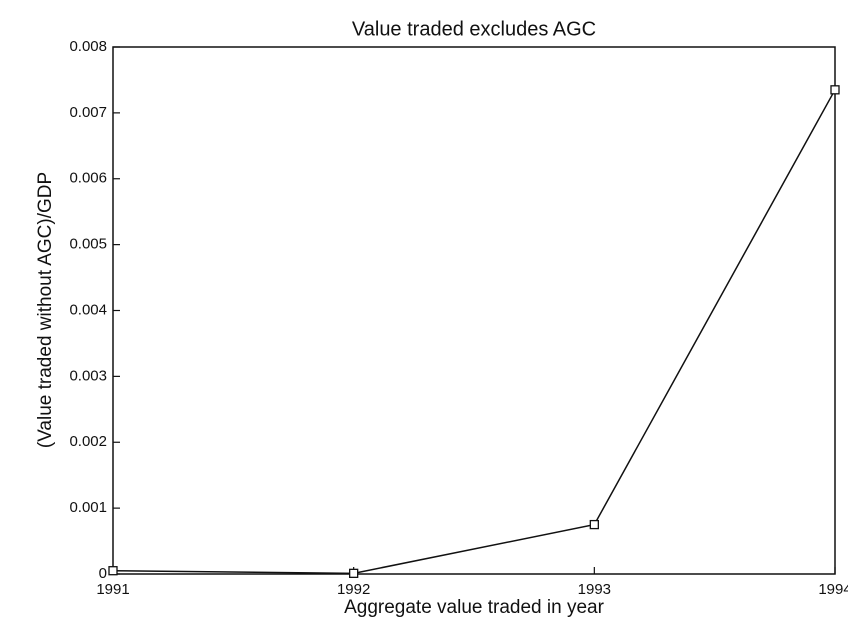 The height and width of the screenshot is (627, 848). Describe the element at coordinates (88, 507) in the screenshot. I see `y-tick-label: 0.001` at that location.